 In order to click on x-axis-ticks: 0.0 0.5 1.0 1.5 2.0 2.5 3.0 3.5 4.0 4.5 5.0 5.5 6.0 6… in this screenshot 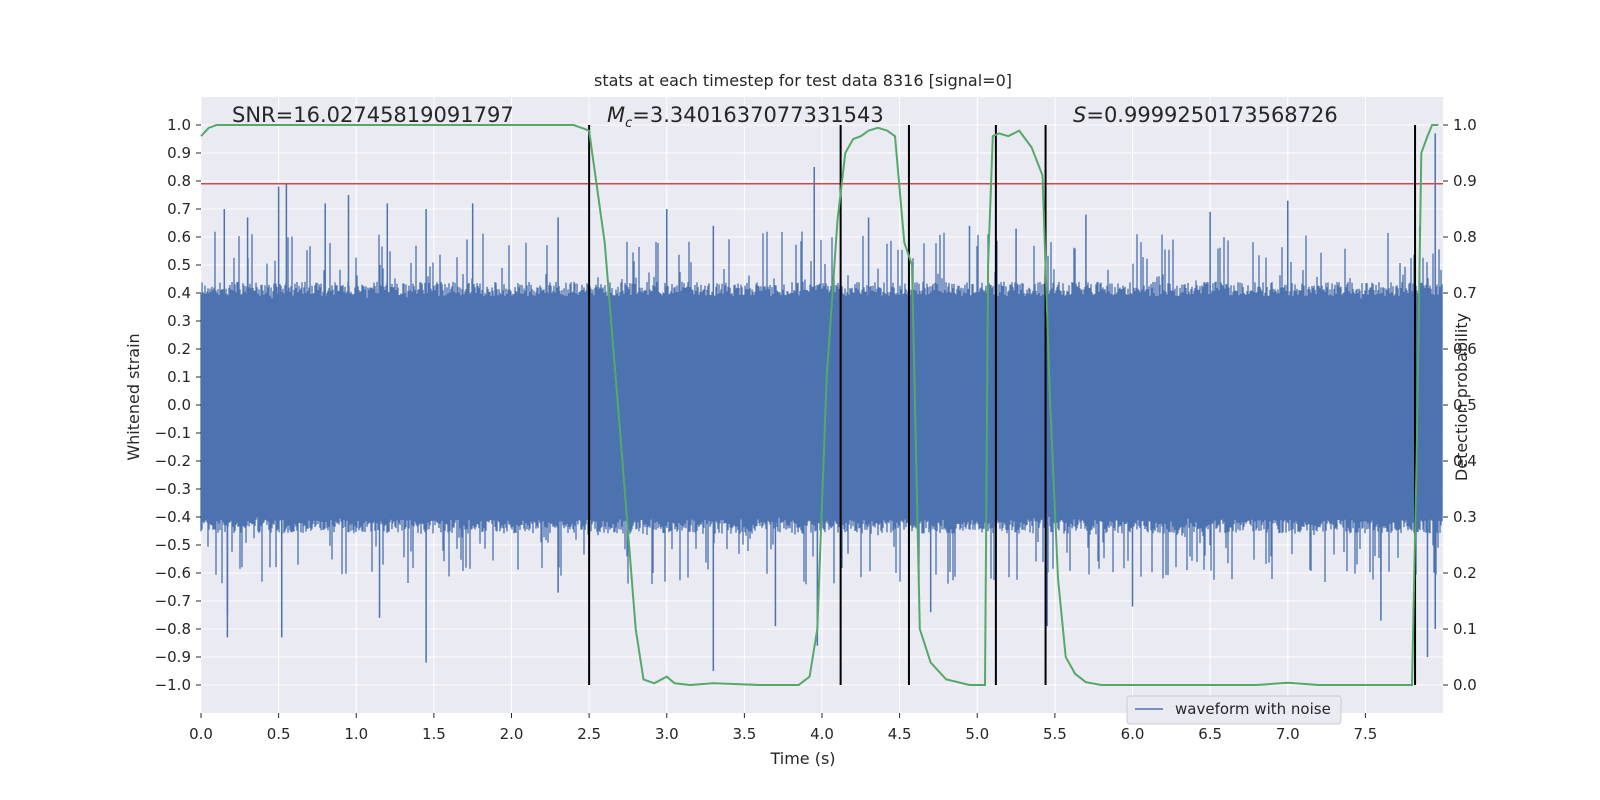, I will do `click(783, 728)`.